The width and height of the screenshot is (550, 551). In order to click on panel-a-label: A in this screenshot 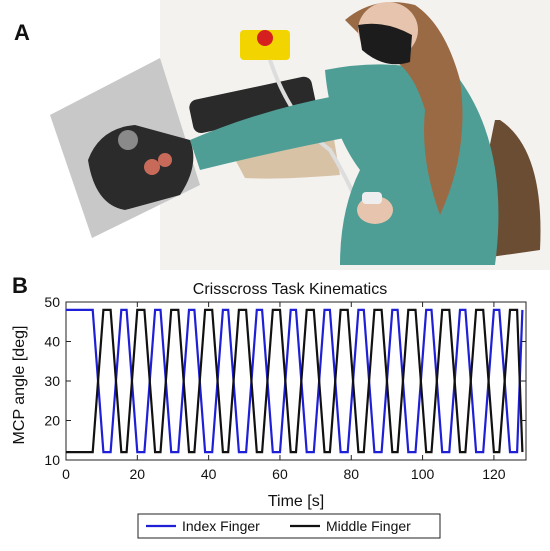, I will do `click(22, 32)`.